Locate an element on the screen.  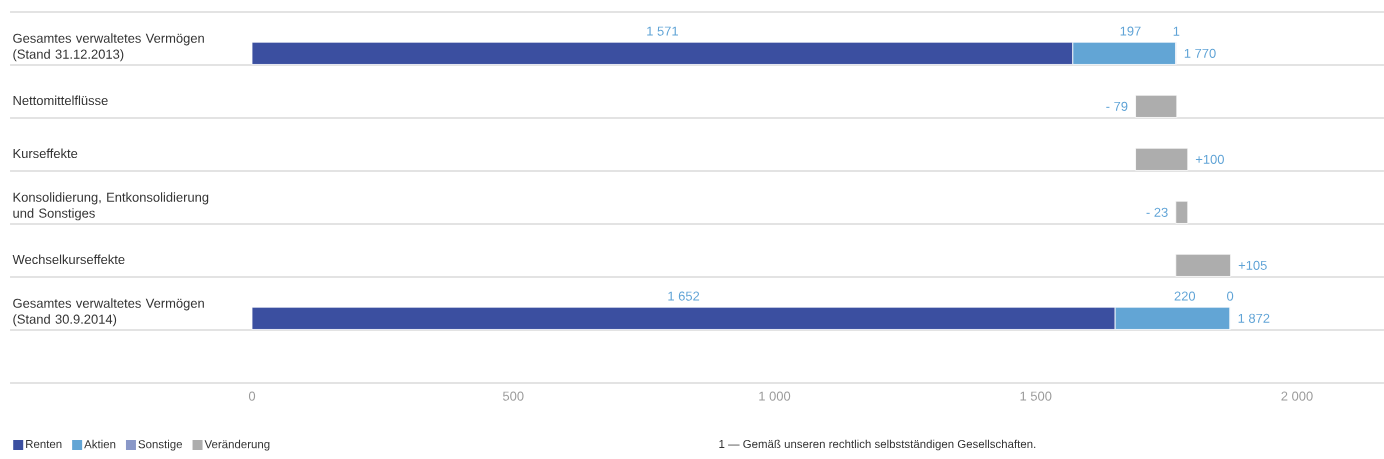
y-tick-label: Gesamtes verwaltetes Vermögen (Stand 31.12.2013) is located at coordinates (108, 47).